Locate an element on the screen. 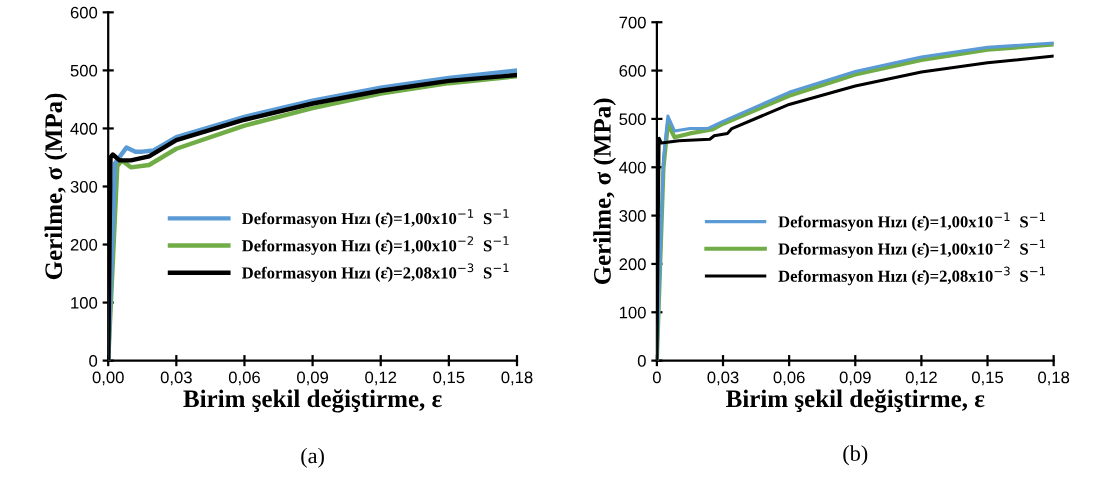 This screenshot has height=494, width=1093. x-tick-label: 0,00 is located at coordinates (108, 378).